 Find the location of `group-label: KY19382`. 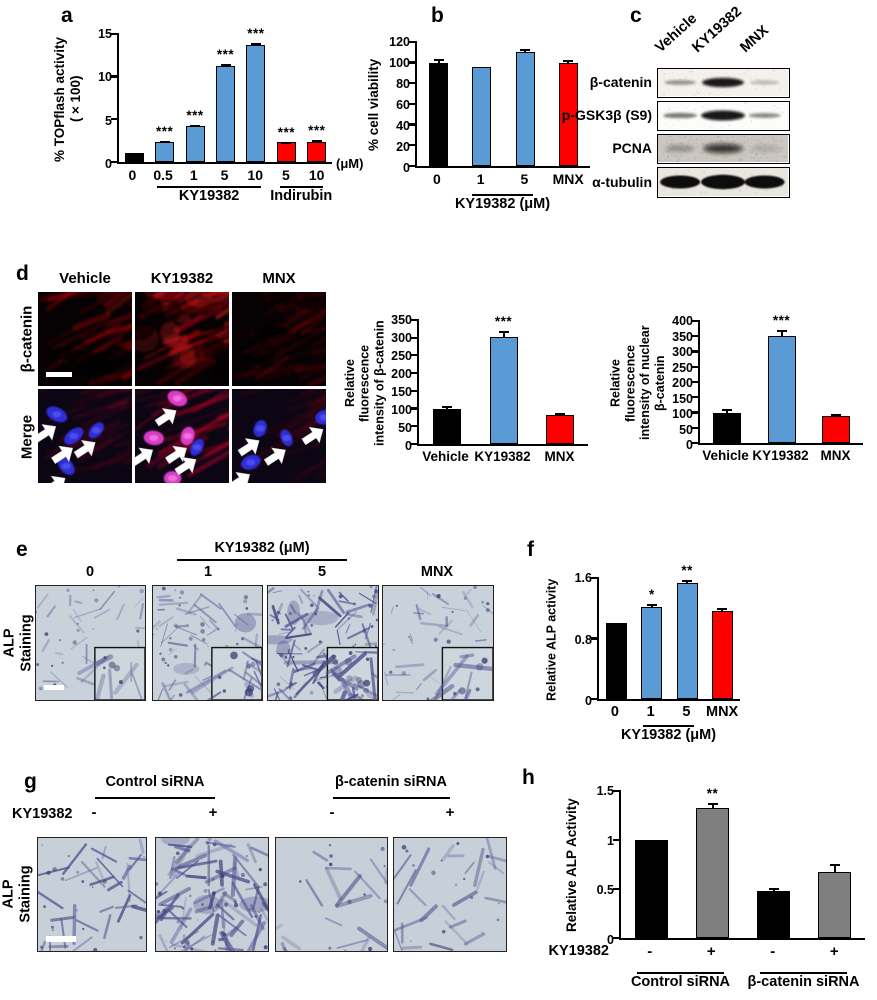

group-label: KY19382 is located at coordinates (209, 196).